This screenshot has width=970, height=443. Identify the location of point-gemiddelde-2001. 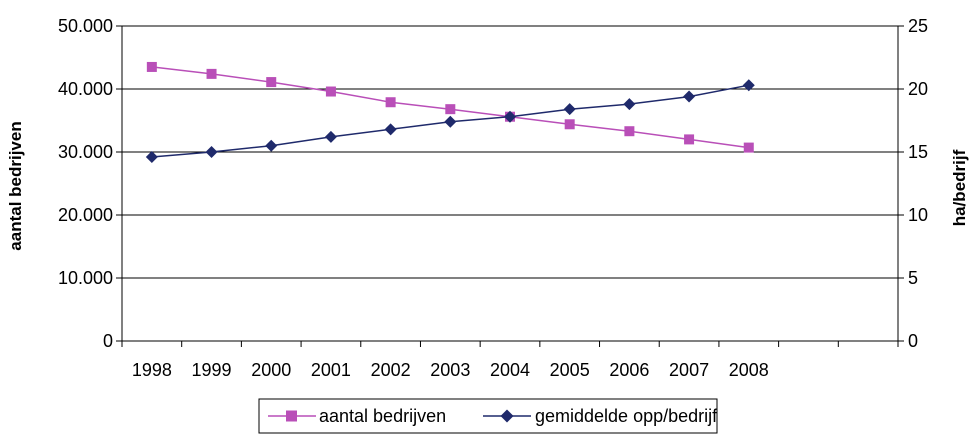
(330, 136).